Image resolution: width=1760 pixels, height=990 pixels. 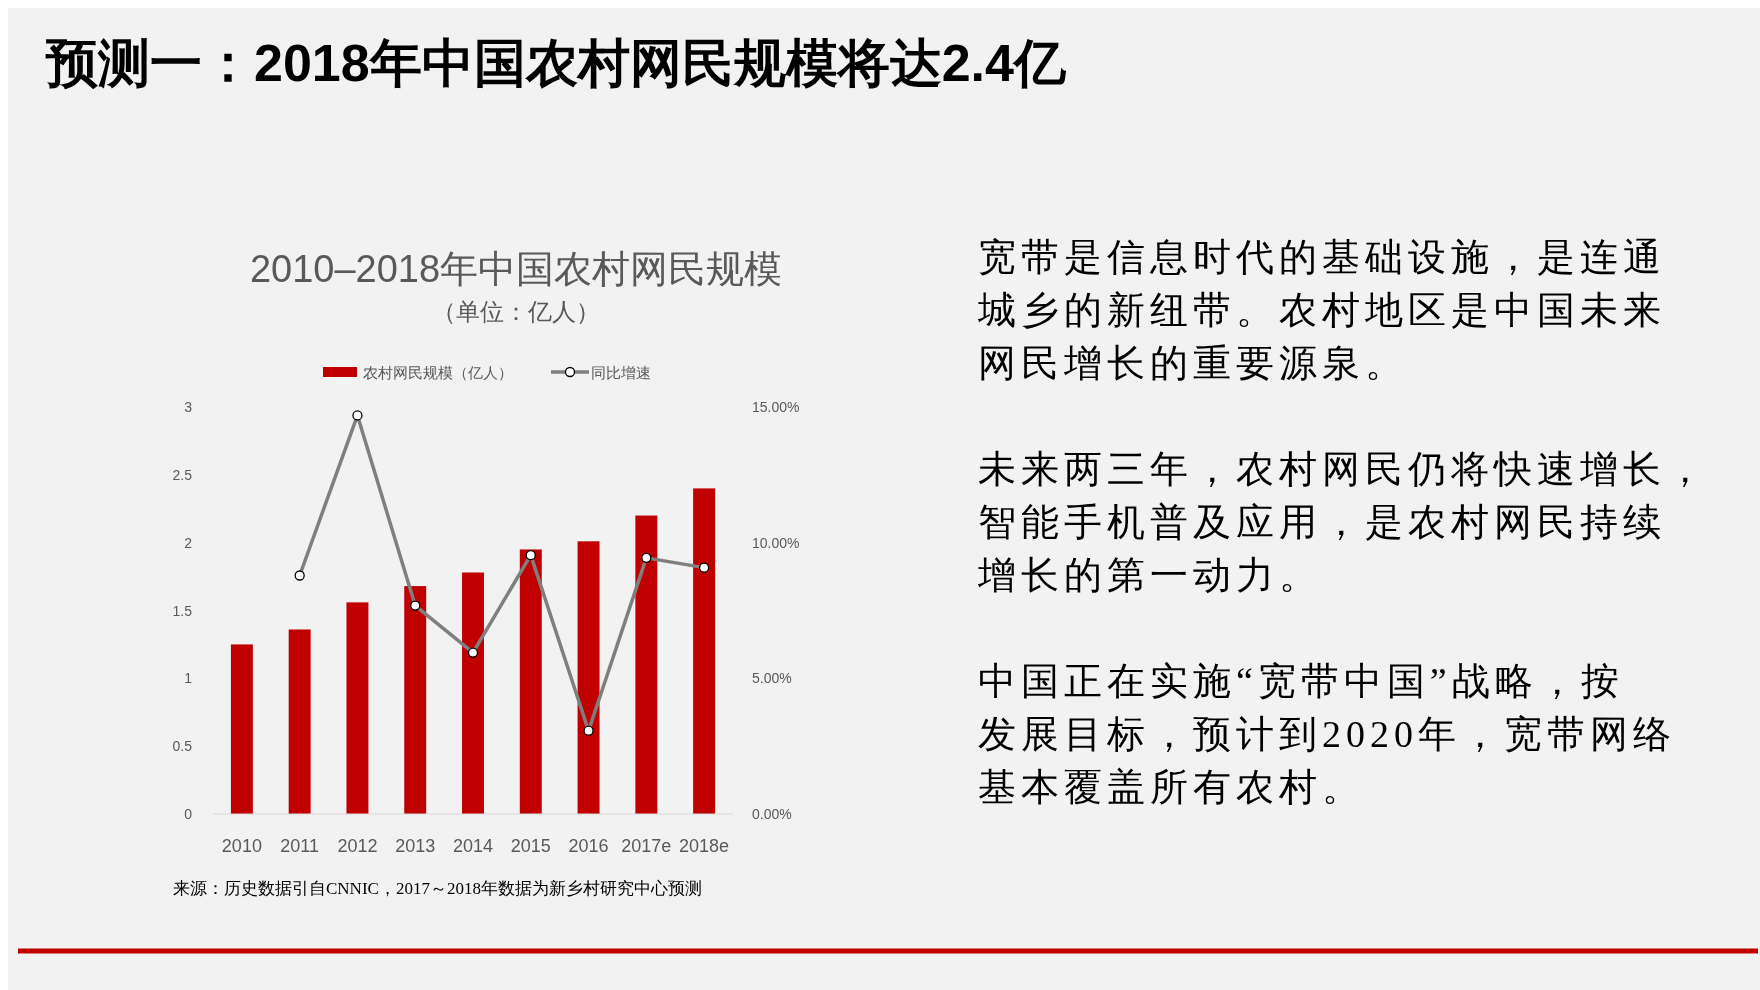 I want to click on chart-subtitle: 2010–2018年中国农村网民规模, so click(x=516, y=269).